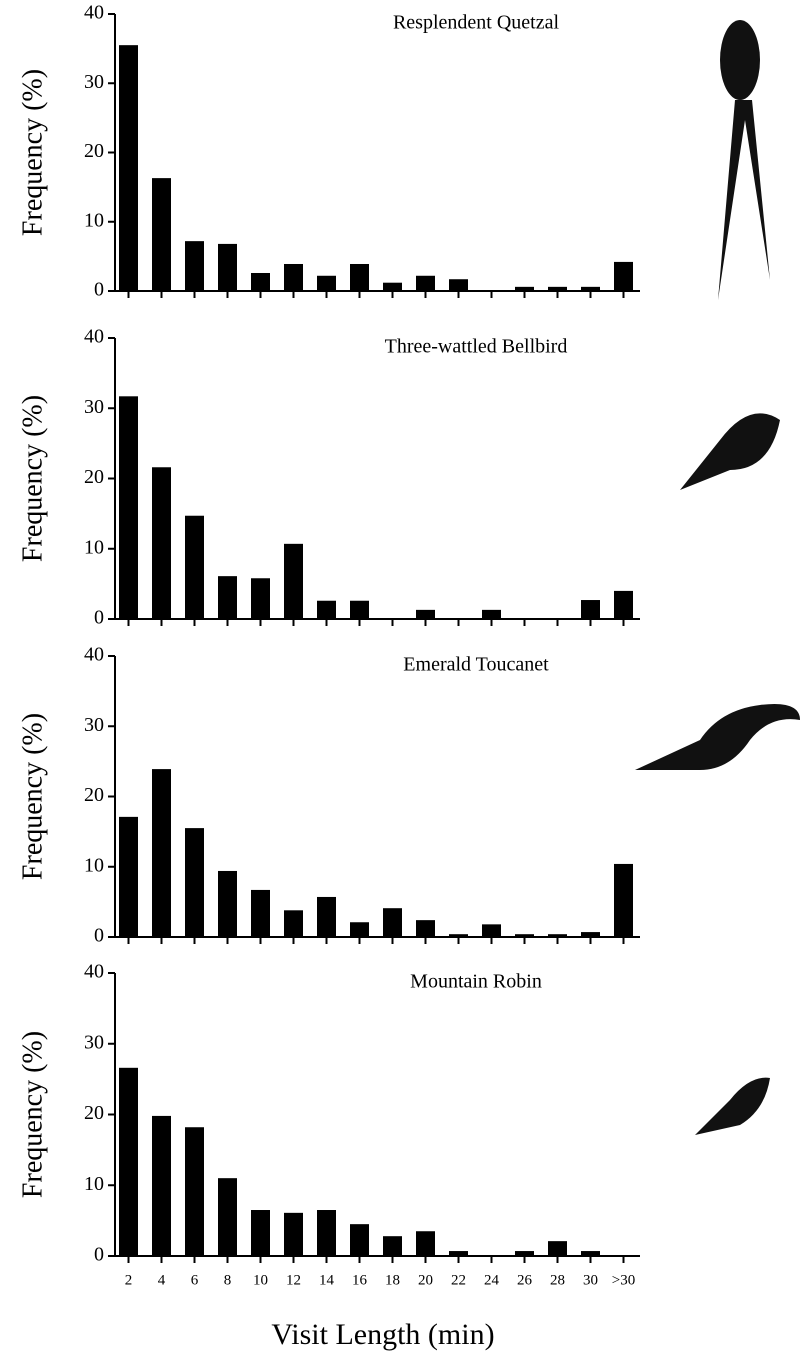 This screenshot has width=812, height=1364. Describe the element at coordinates (740, 60) in the screenshot. I see `quetzal-body` at that location.